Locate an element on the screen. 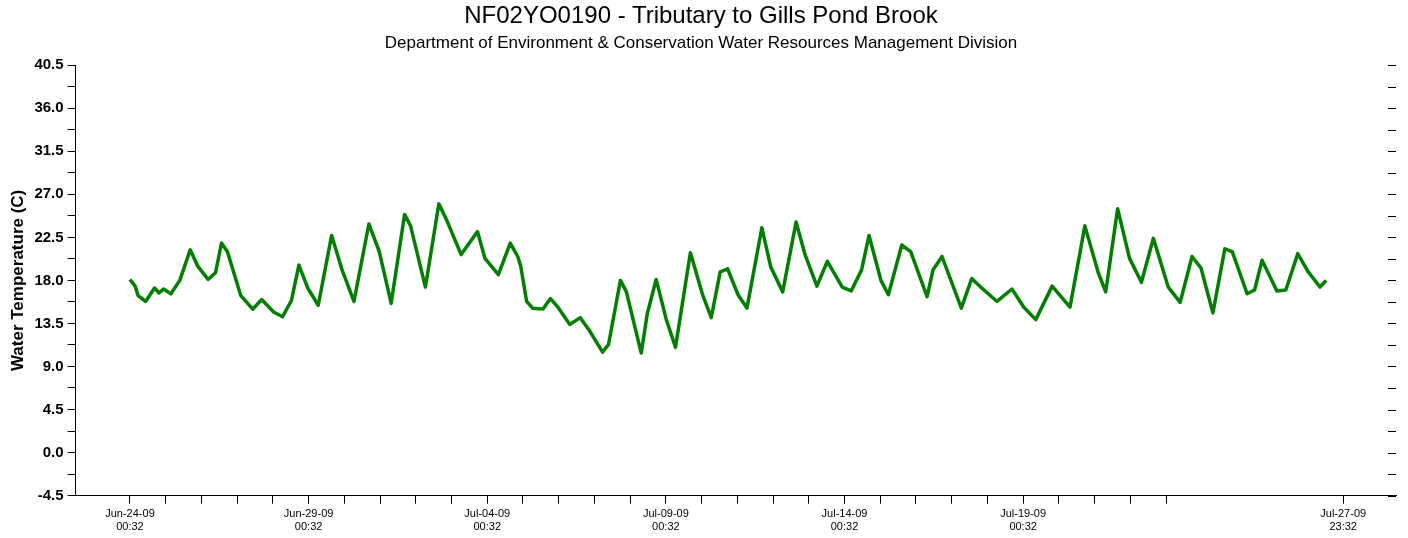 The height and width of the screenshot is (538, 1408). x-tick-label: Jul-27-09 23:32 is located at coordinates (1343, 520).